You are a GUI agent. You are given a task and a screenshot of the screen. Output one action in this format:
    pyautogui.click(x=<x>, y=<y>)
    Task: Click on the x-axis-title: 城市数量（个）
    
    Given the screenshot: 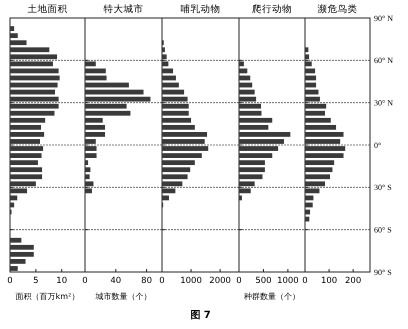 What is the action you would take?
    pyautogui.click(x=123, y=296)
    